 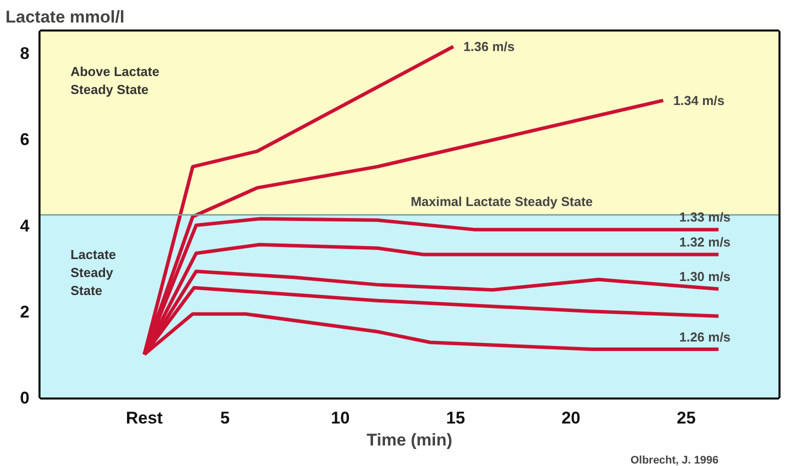 I want to click on band-label: Above Lactate Steady State, so click(x=115, y=80).